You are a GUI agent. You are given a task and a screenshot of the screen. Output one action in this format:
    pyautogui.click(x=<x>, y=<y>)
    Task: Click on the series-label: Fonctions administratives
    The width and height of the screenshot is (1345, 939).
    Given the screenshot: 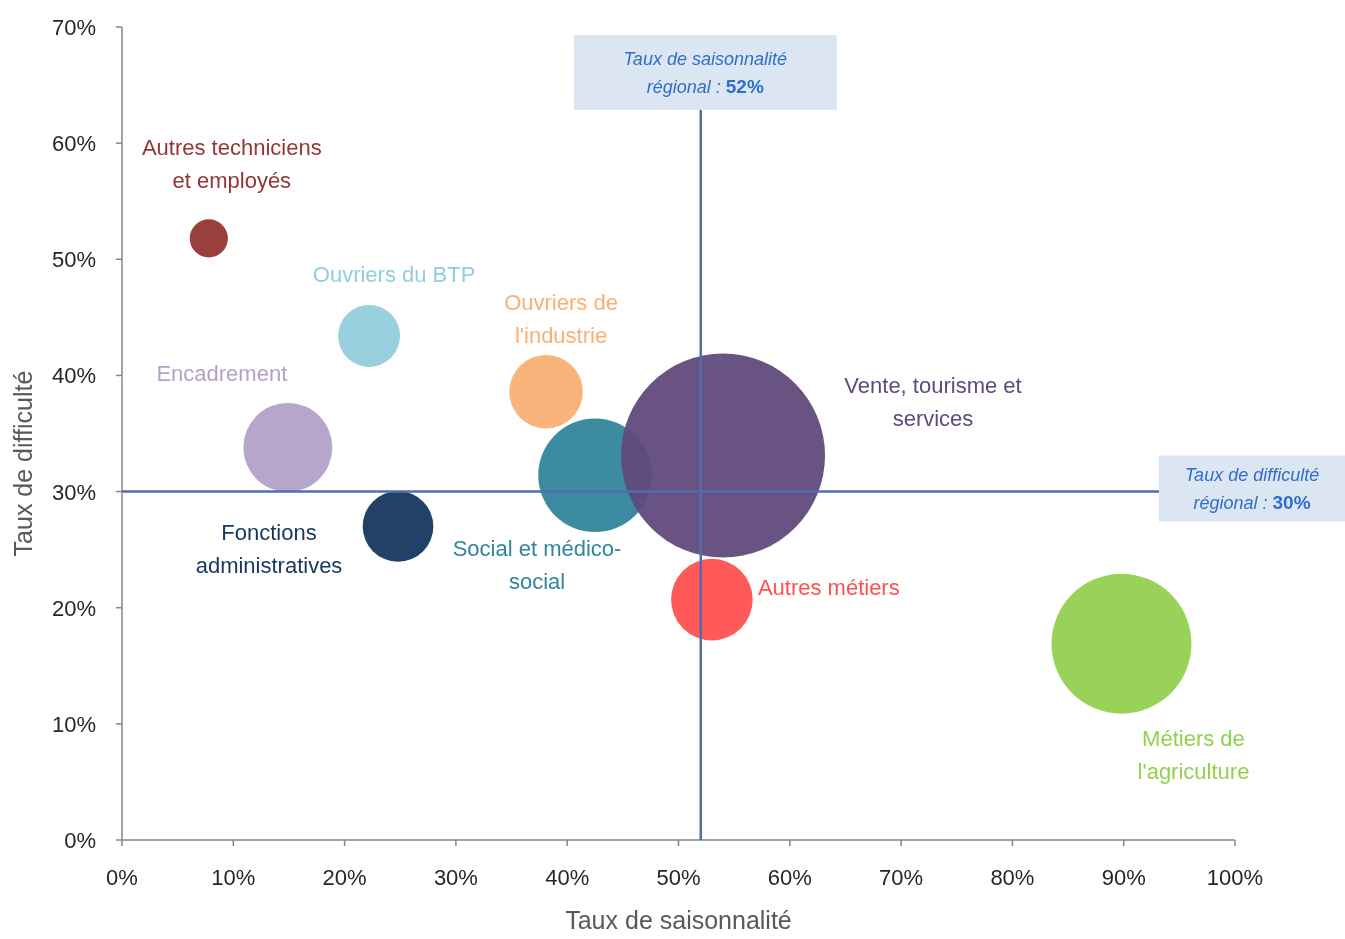 What is the action you would take?
    pyautogui.click(x=269, y=549)
    